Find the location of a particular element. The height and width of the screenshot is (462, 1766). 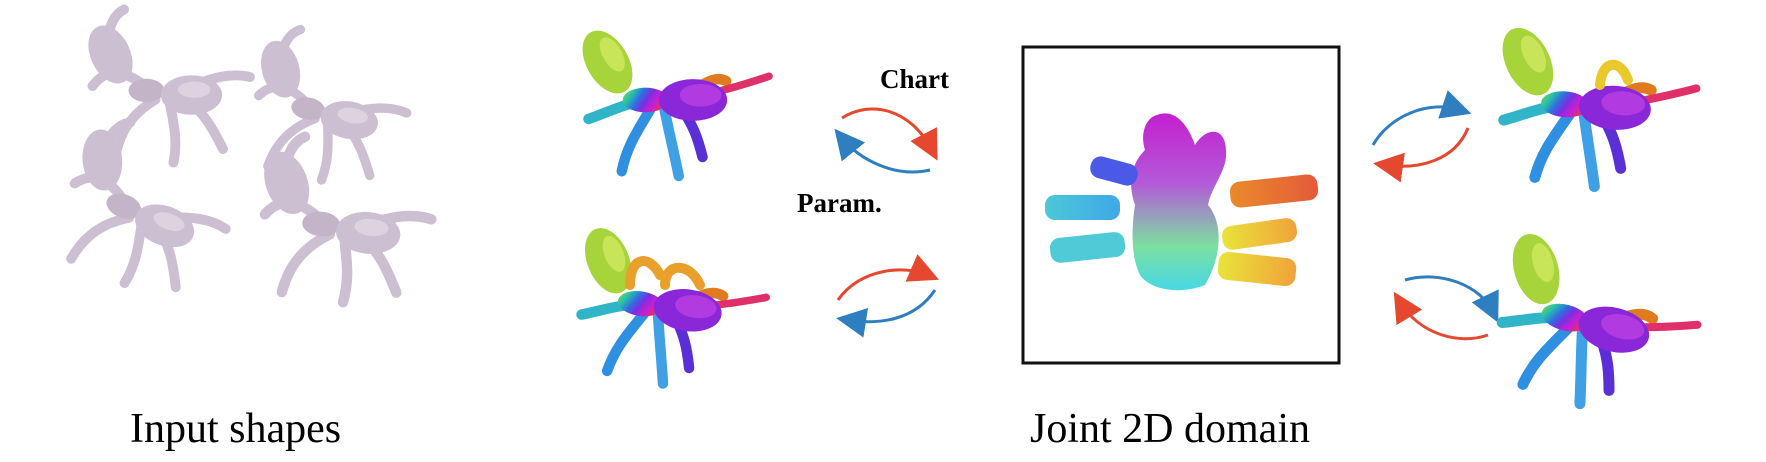

param-arrow-top is located at coordinates (882, 151).